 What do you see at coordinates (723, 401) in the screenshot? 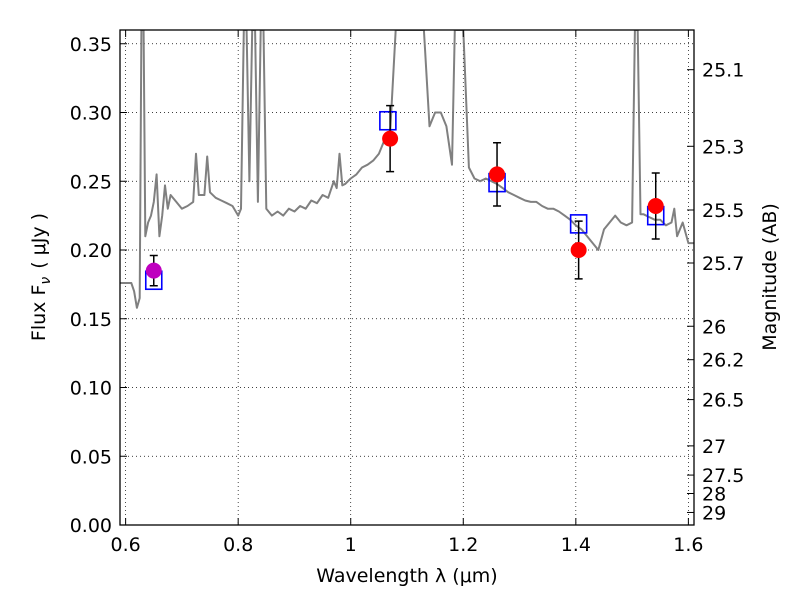
I see `magnitude-tick-label: 26.5` at bounding box center [723, 401].